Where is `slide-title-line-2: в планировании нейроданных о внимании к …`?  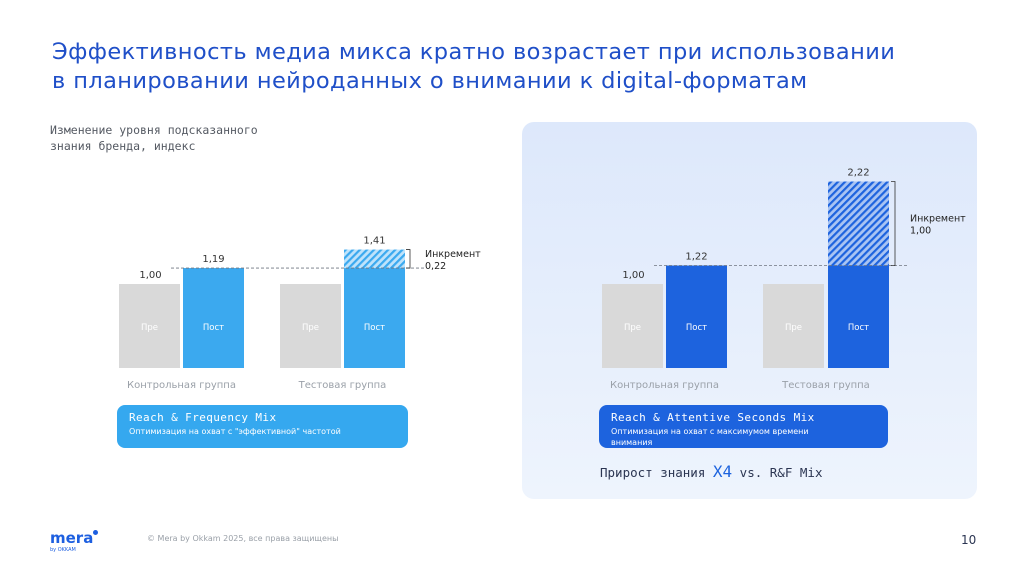
slide-title-line-2: в планировании нейроданных о внимании к … is located at coordinates (430, 81).